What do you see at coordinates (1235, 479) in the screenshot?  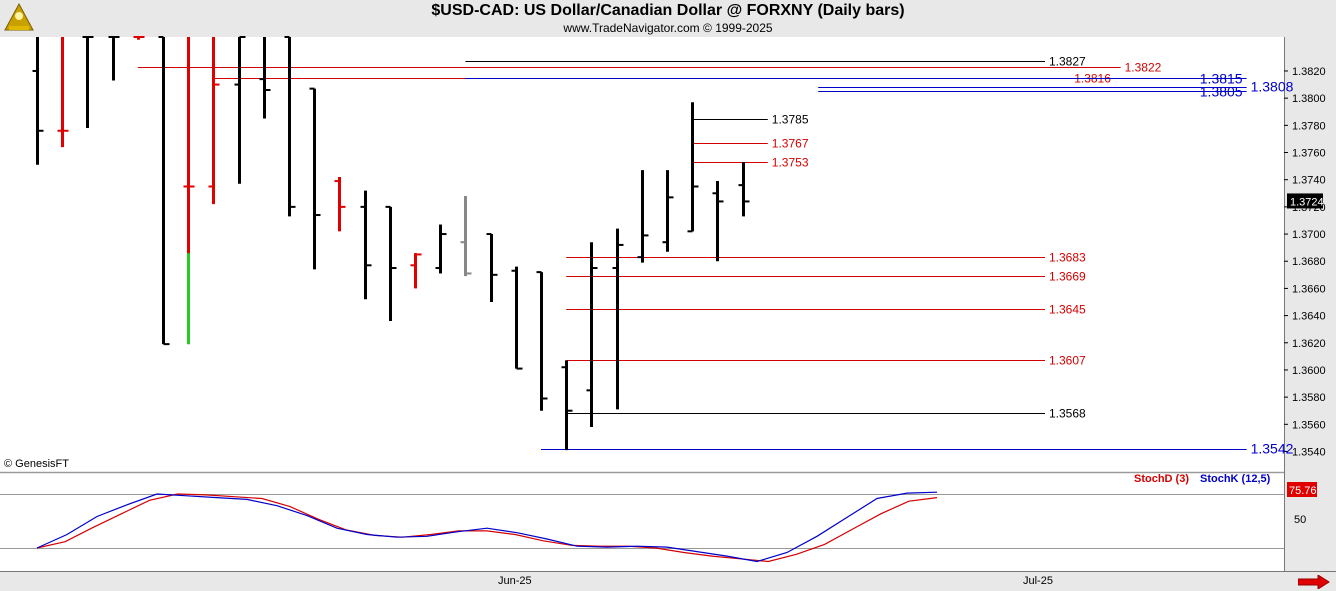 I see `legend-stoch-k: StochK (12,5)` at bounding box center [1235, 479].